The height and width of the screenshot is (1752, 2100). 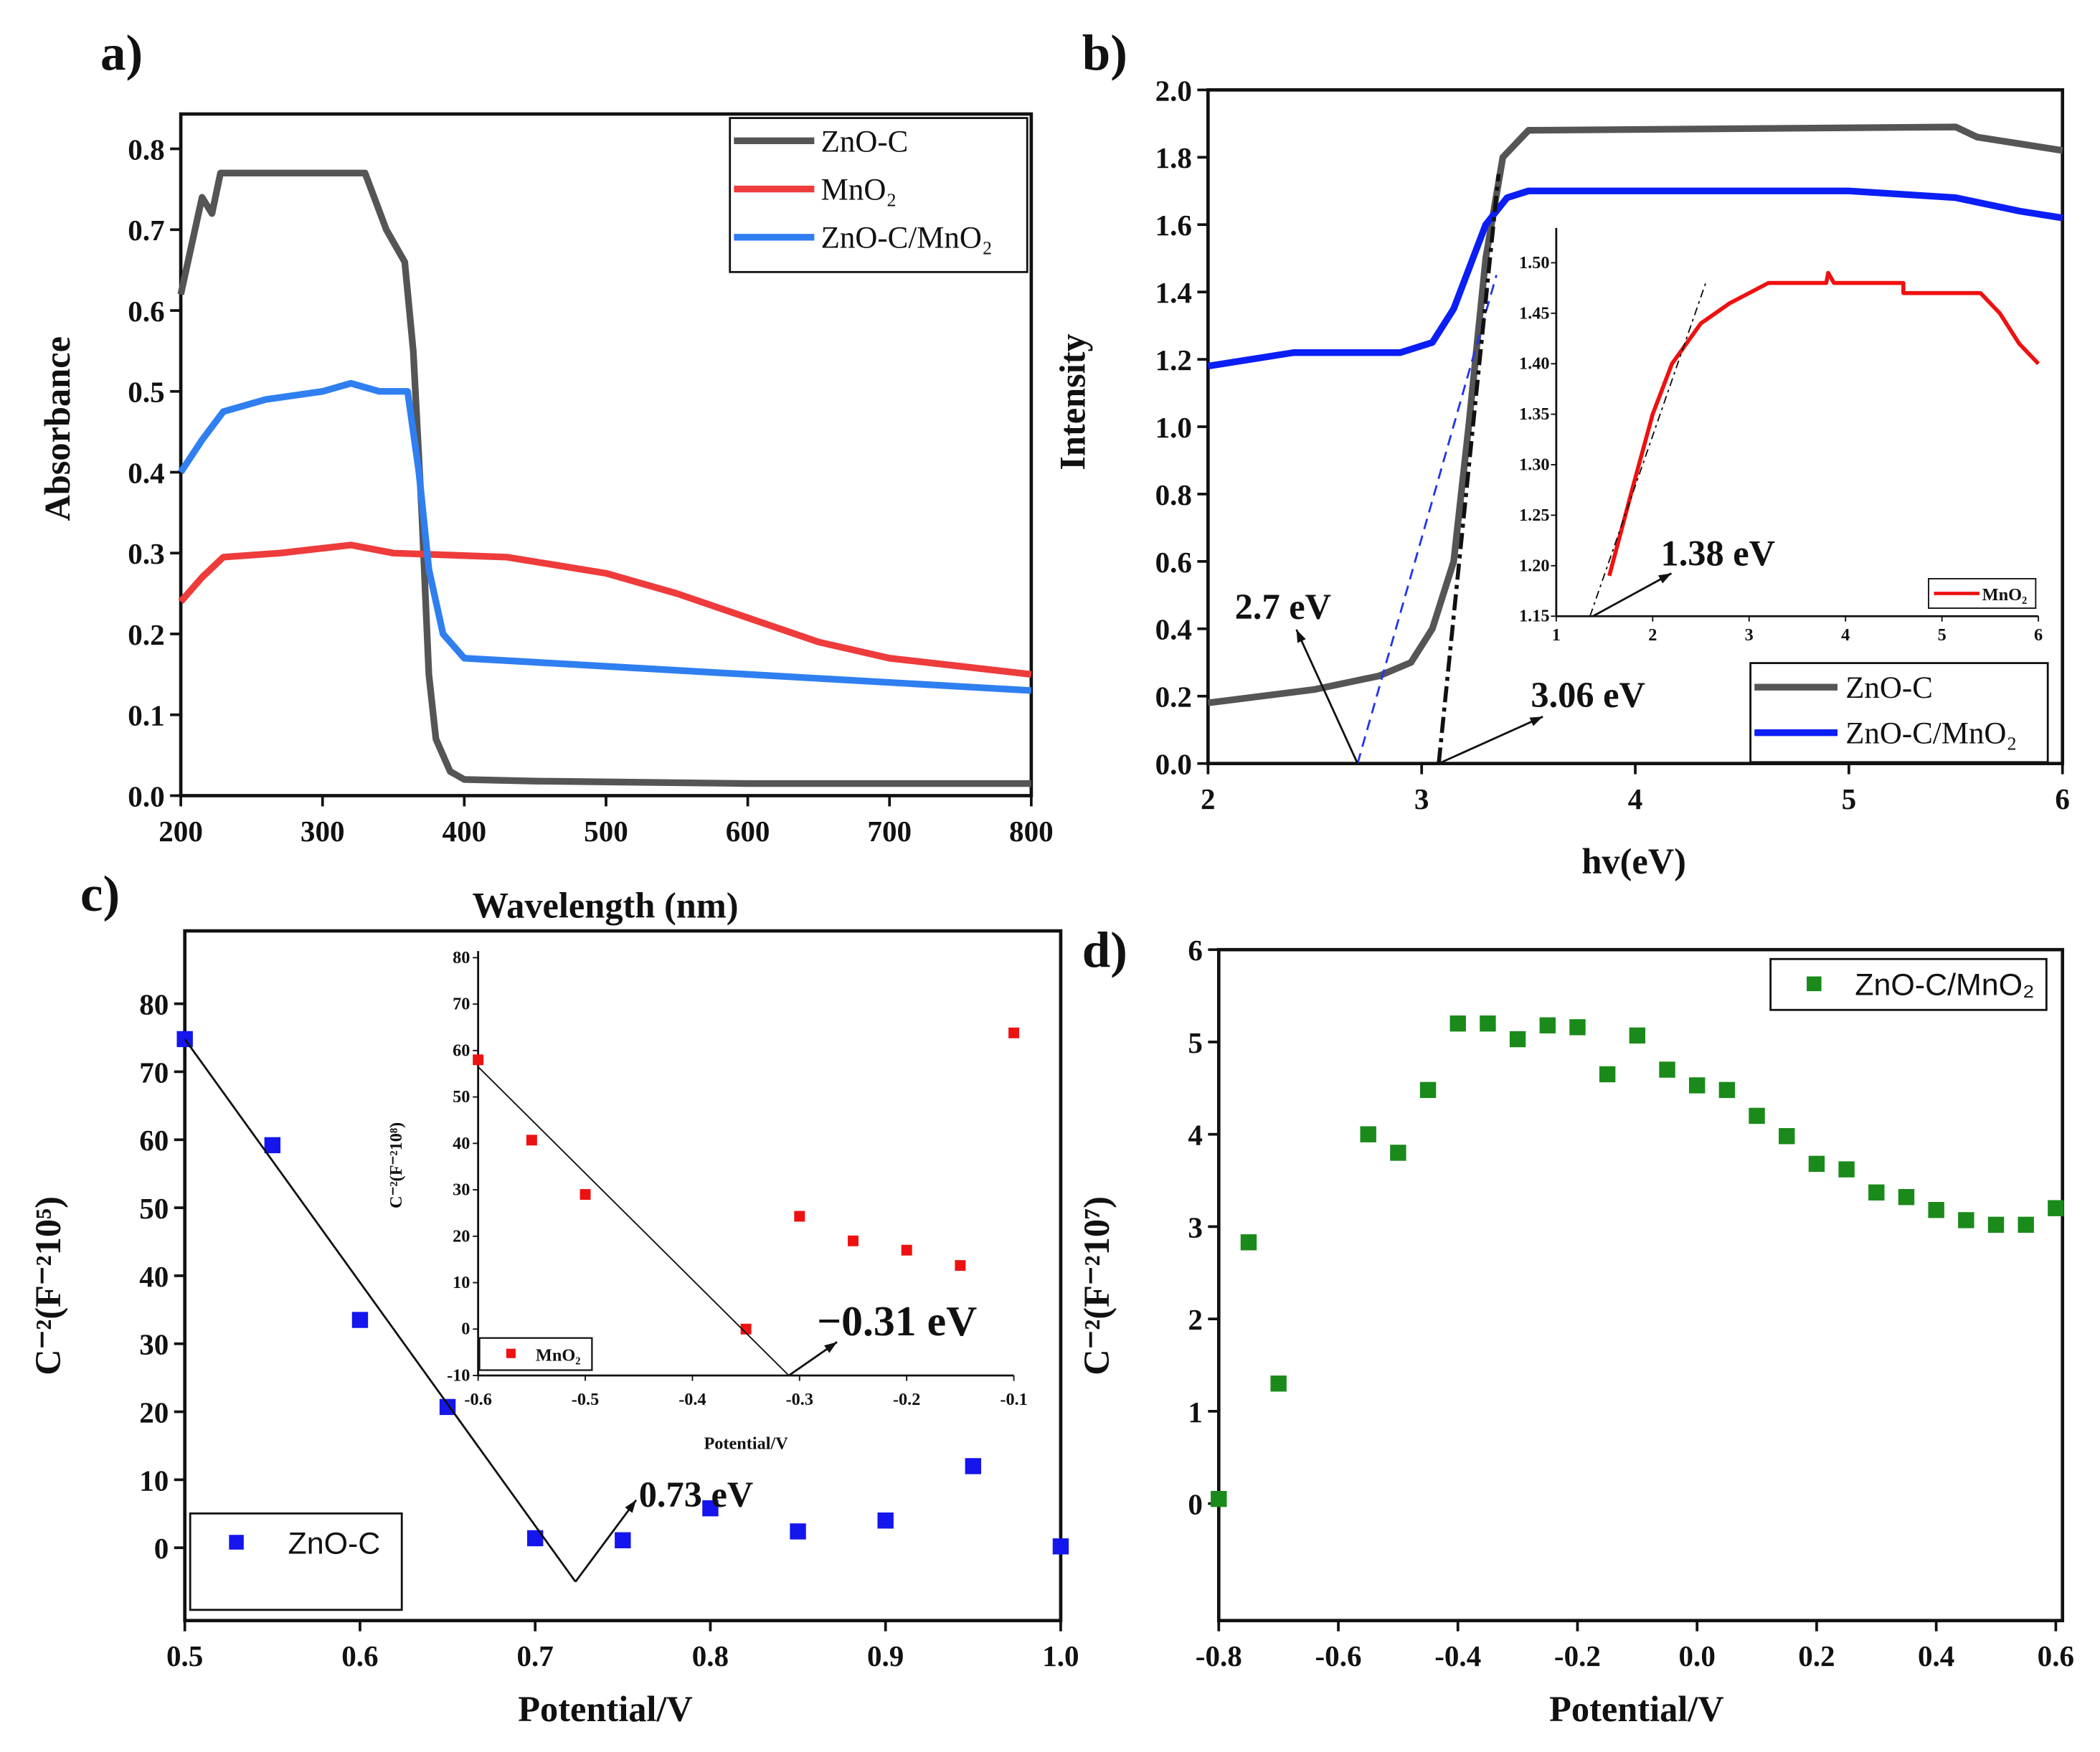 I want to click on x-tick-label: 600, so click(x=748, y=831).